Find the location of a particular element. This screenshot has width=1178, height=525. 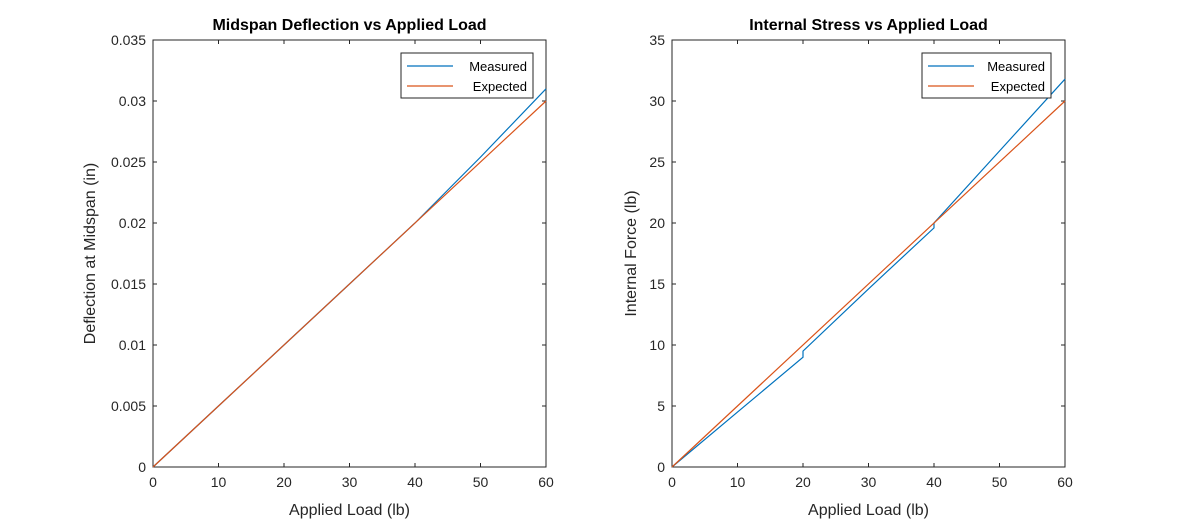

y-tick-label: 15 is located at coordinates (657, 284).